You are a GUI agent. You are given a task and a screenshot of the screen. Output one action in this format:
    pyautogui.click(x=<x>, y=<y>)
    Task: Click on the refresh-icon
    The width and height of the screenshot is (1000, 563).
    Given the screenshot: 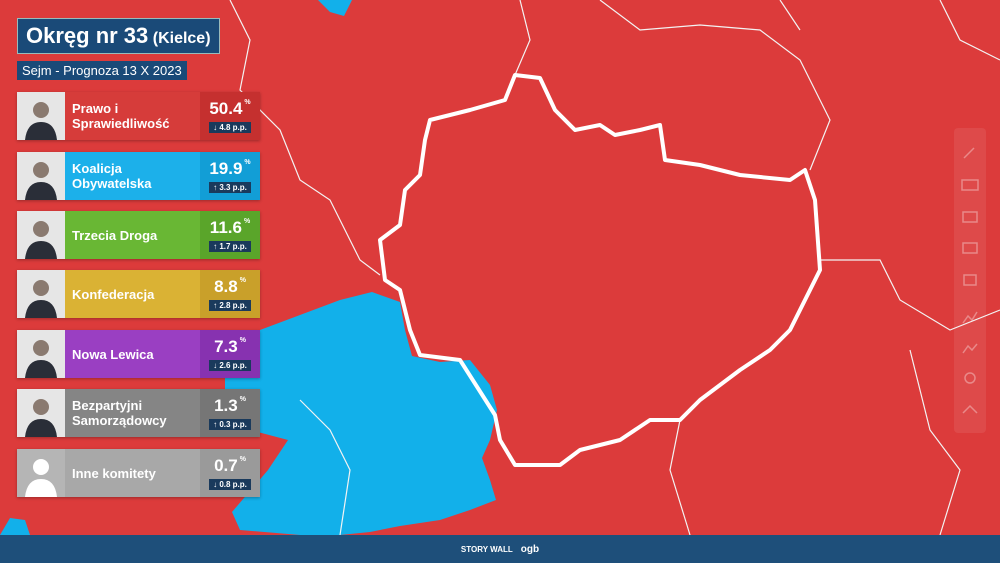 What is the action you would take?
    pyautogui.click(x=970, y=378)
    